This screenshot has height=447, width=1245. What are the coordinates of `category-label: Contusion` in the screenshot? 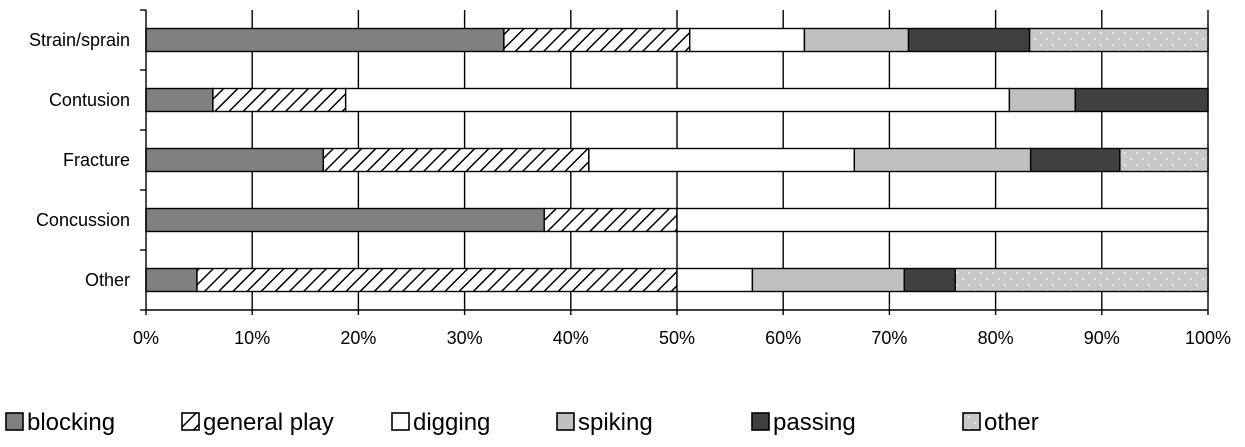 It's located at (89, 100).